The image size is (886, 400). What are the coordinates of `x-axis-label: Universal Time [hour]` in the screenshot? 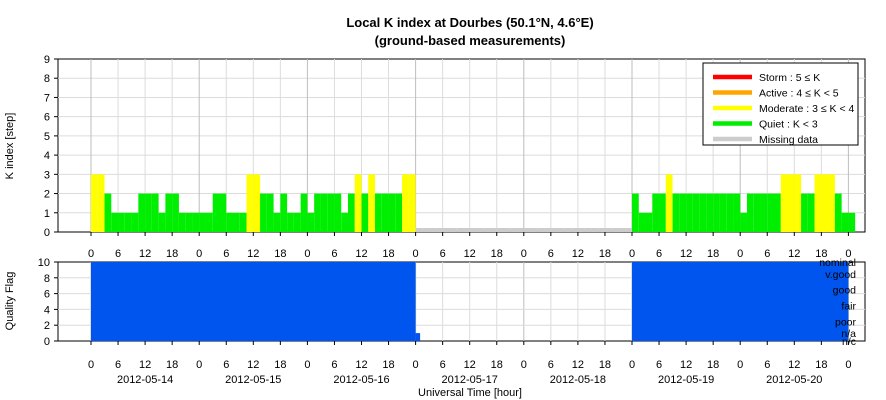 It's located at (470, 393).